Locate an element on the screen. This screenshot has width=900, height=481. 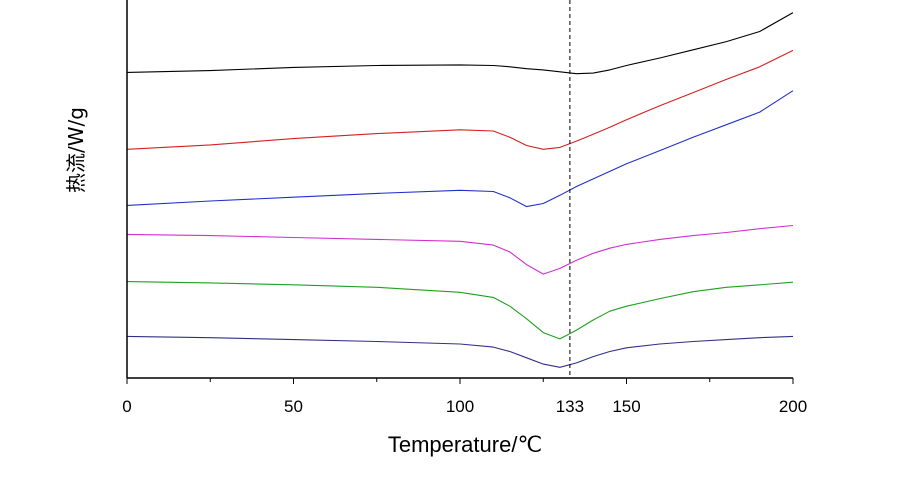
x-tick-label-200: 200 is located at coordinates (793, 406).